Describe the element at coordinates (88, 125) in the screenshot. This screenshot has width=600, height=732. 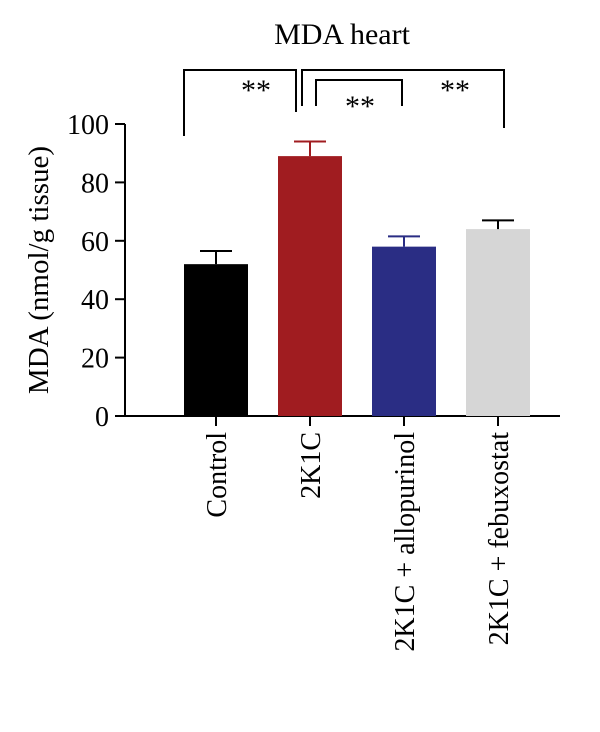
I see `y-tick-label: 100` at that location.